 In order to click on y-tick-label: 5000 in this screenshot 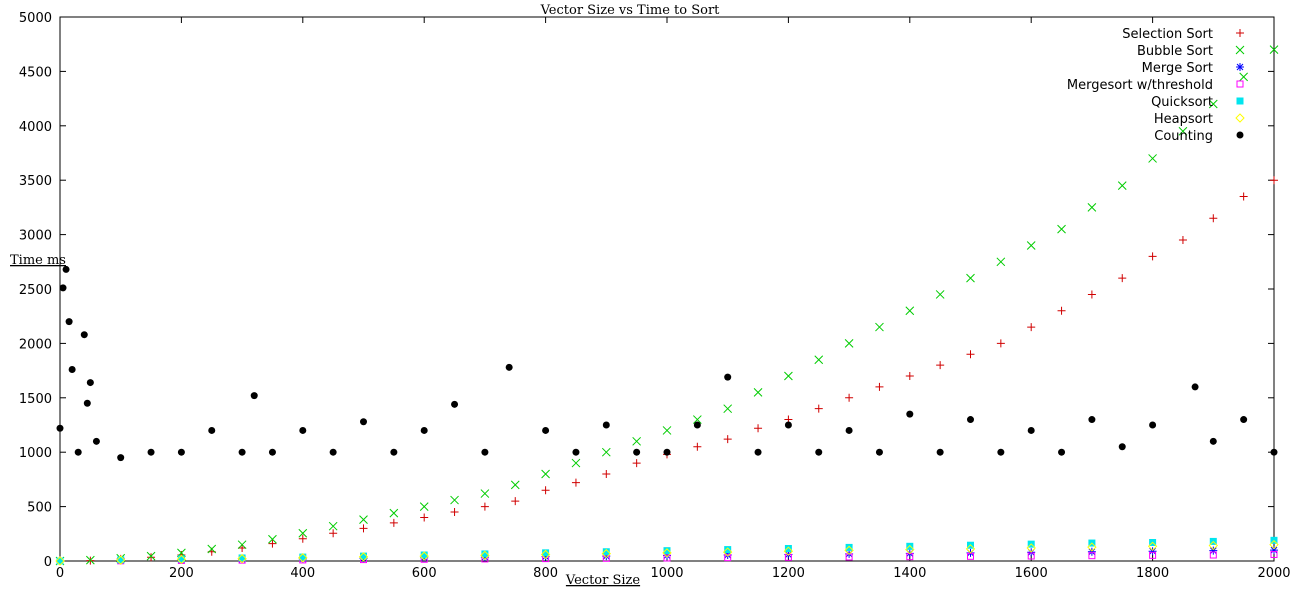, I will do `click(35, 18)`.